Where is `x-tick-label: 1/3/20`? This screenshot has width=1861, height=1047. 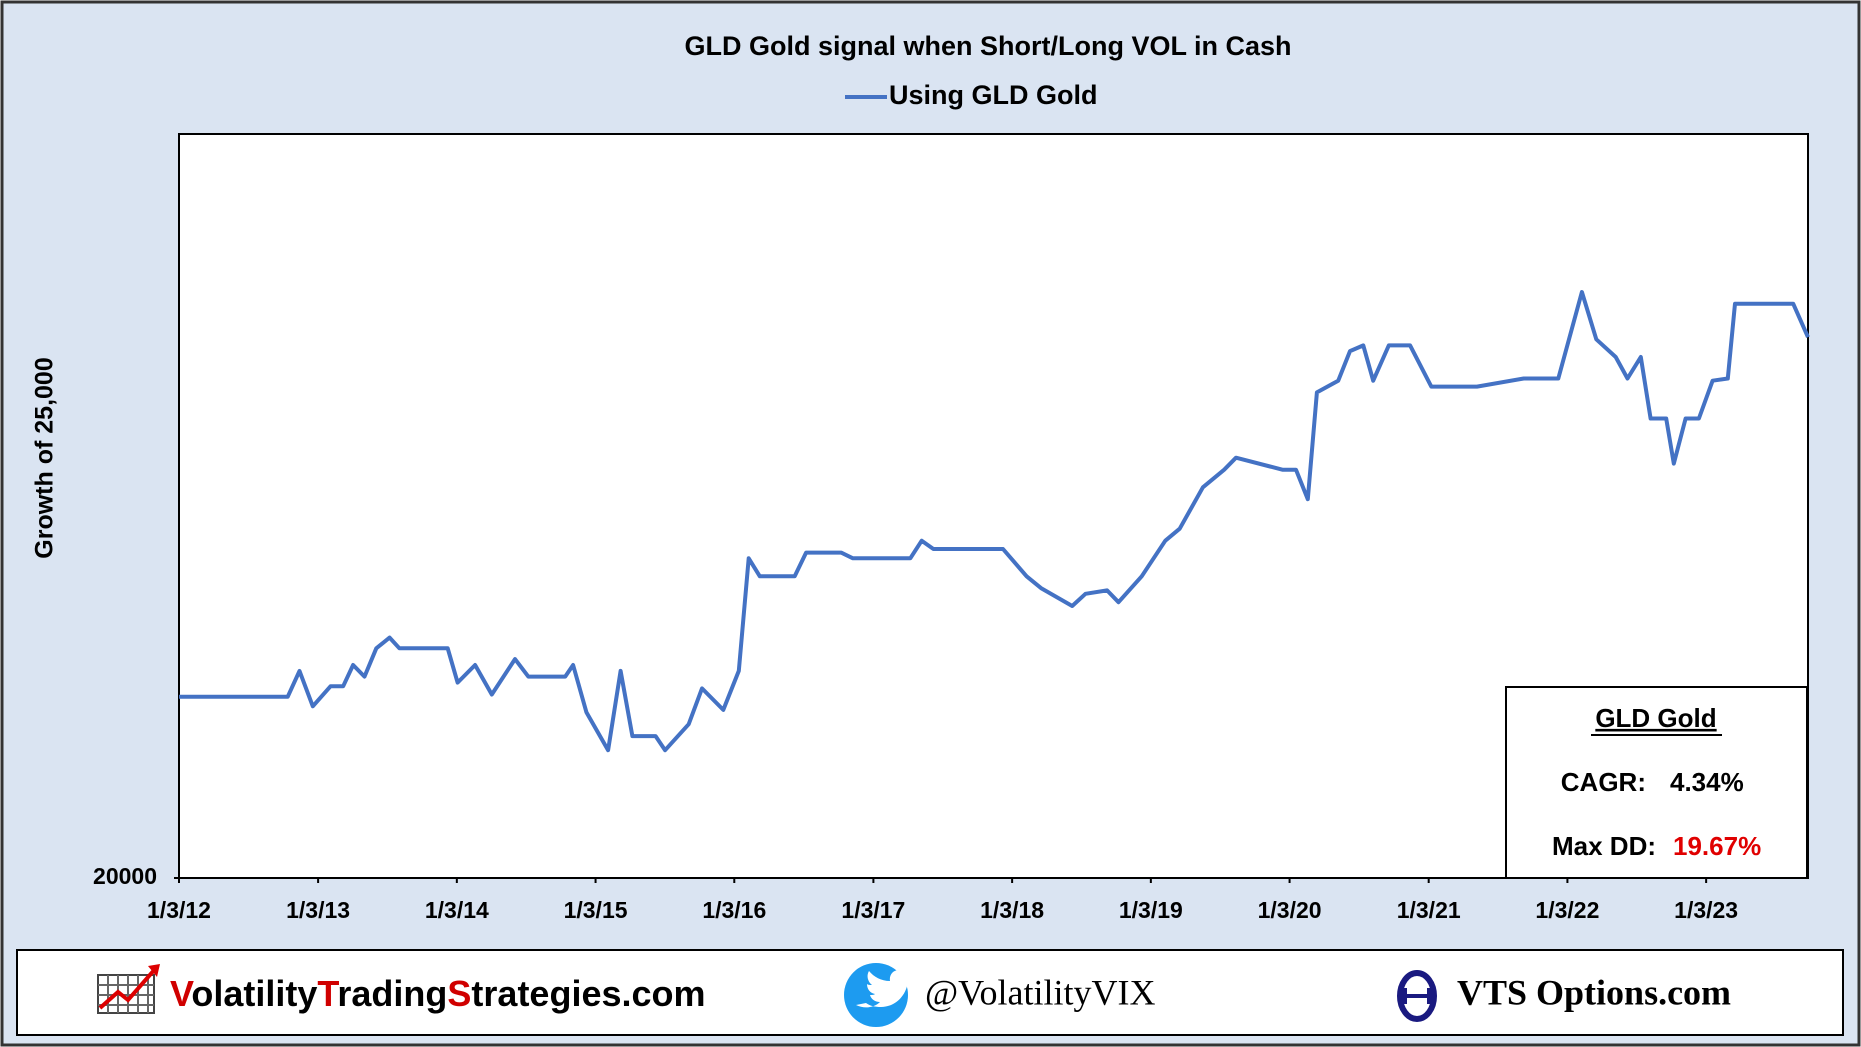
x-tick-label: 1/3/20 is located at coordinates (1290, 910).